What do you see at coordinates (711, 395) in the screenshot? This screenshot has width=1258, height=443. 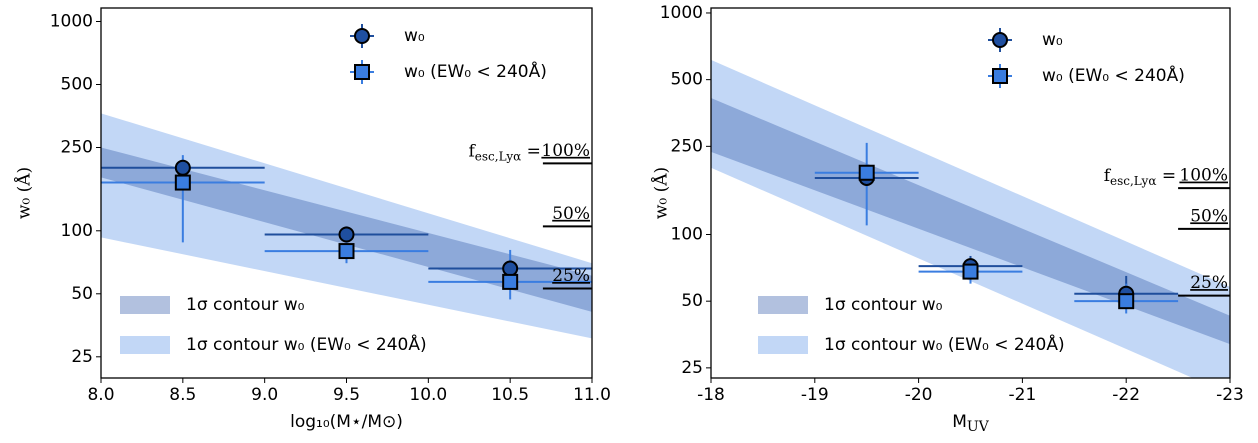 I see `x-tick-label: -18` at bounding box center [711, 395].